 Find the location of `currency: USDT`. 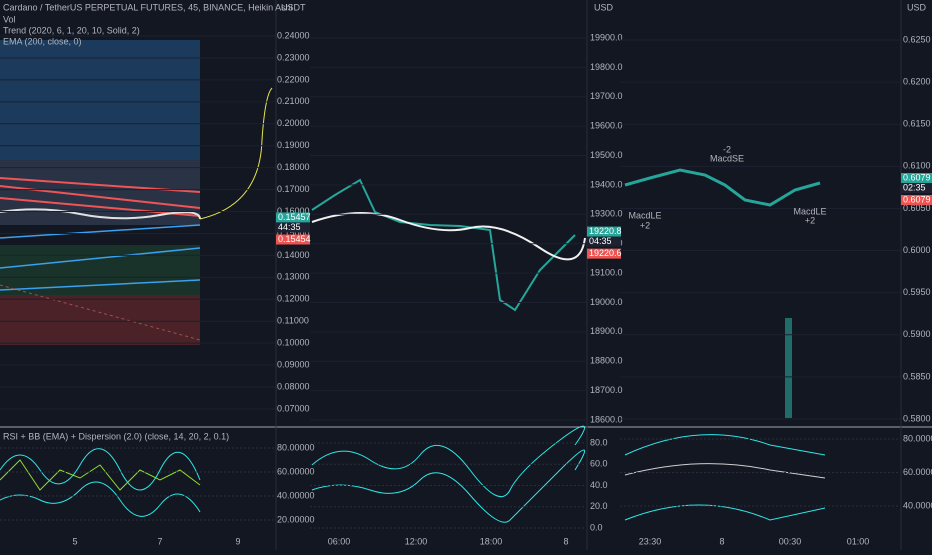

currency: USDT is located at coordinates (293, 7).